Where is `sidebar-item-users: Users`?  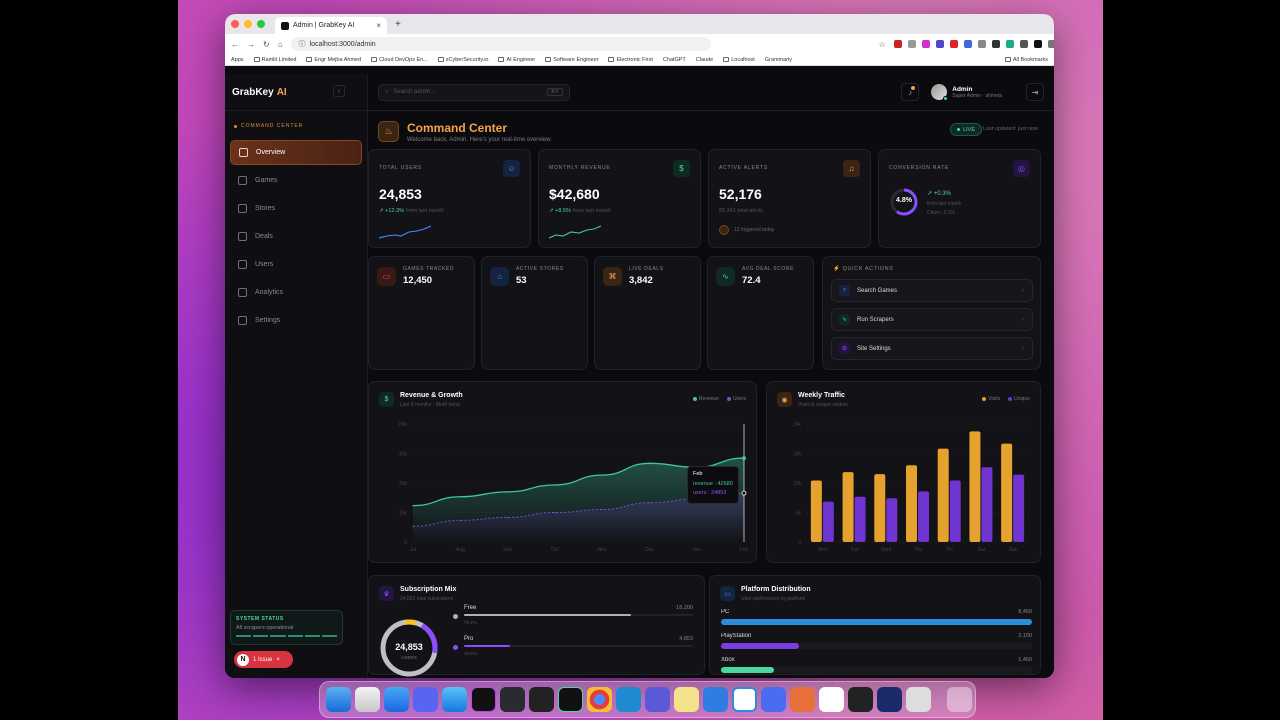
sidebar-item-users: Users is located at coordinates (296, 264).